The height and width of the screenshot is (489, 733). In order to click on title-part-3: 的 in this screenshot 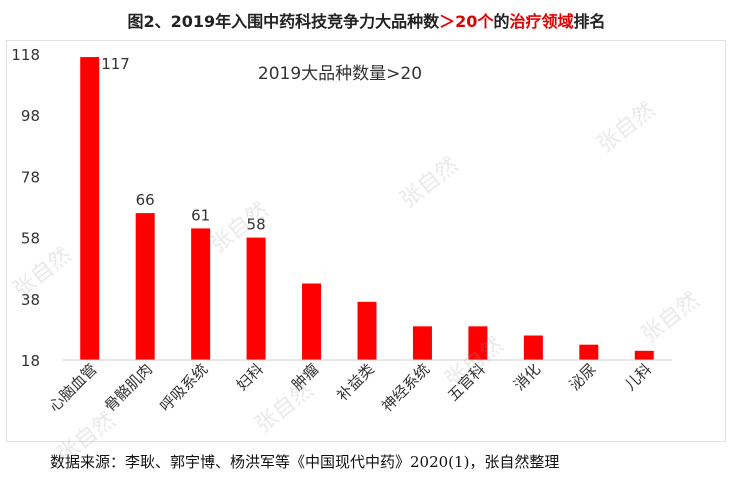, I will do `click(501, 21)`.